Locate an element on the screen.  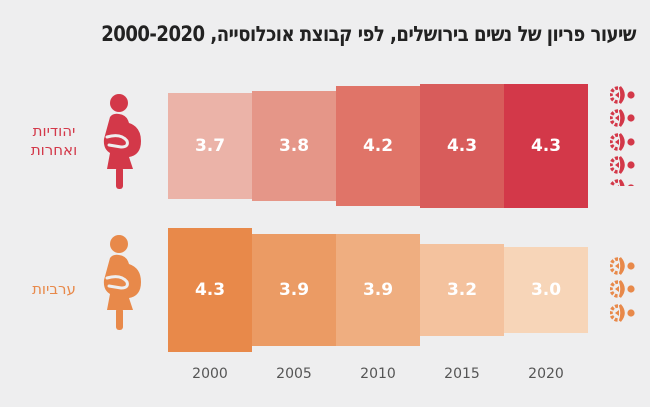
bar-2005: 3.9 is located at coordinates (294, 290).